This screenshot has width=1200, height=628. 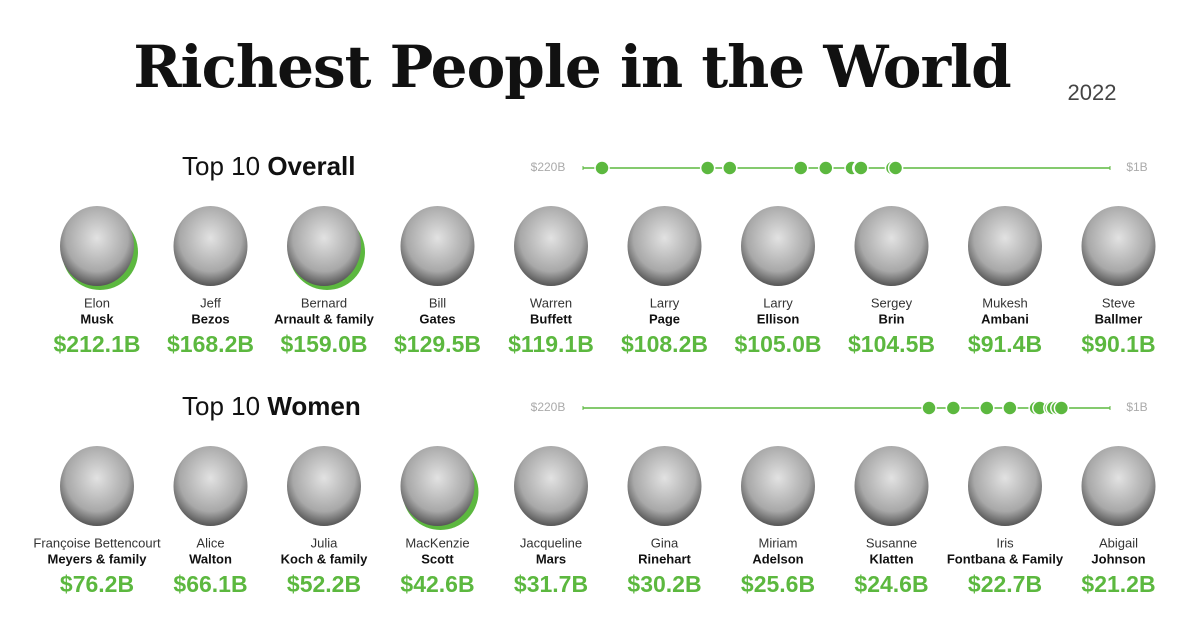 What do you see at coordinates (551, 302) in the screenshot?
I see `first-name: Warren` at bounding box center [551, 302].